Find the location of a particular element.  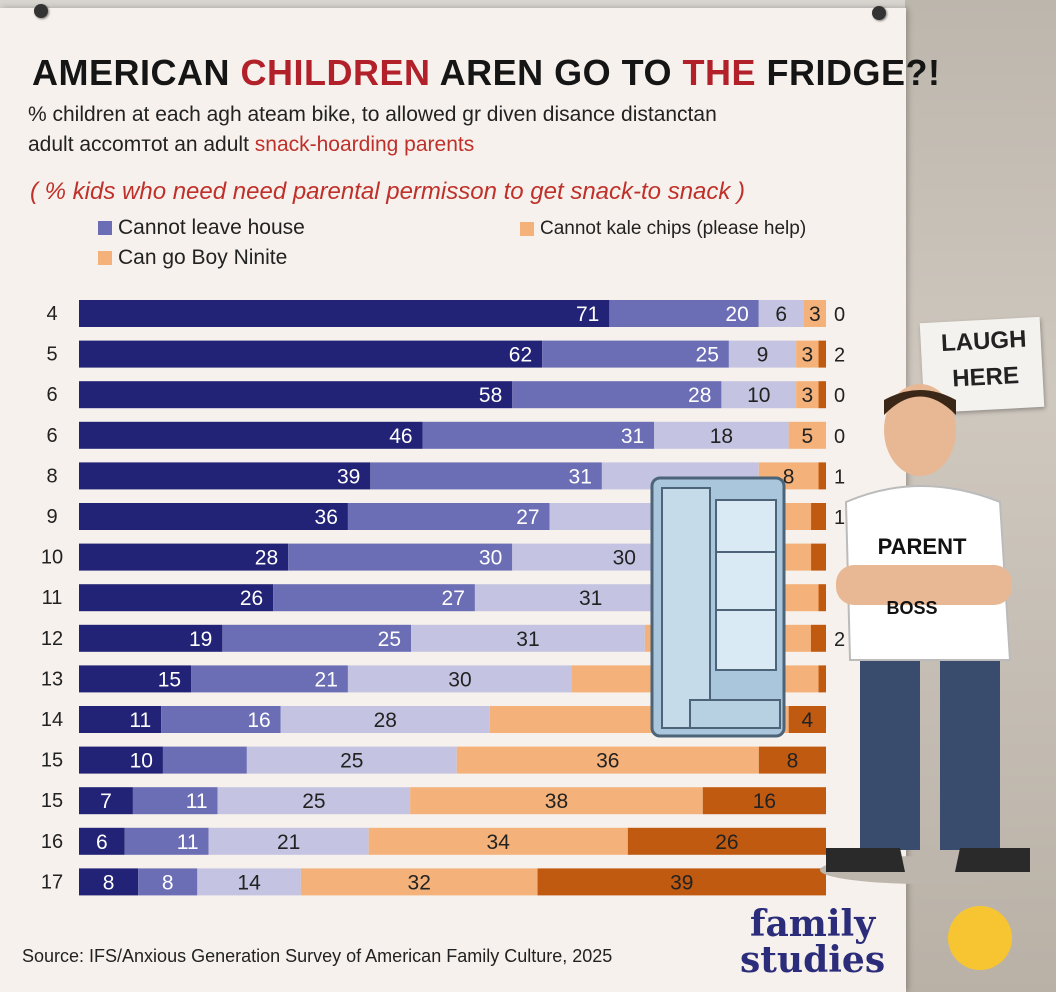

data-label: 5 is located at coordinates (807, 436).